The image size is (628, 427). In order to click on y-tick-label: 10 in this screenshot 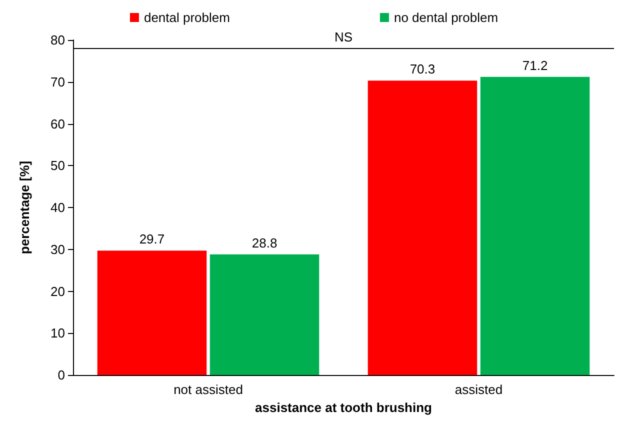, I will do `click(57, 333)`.